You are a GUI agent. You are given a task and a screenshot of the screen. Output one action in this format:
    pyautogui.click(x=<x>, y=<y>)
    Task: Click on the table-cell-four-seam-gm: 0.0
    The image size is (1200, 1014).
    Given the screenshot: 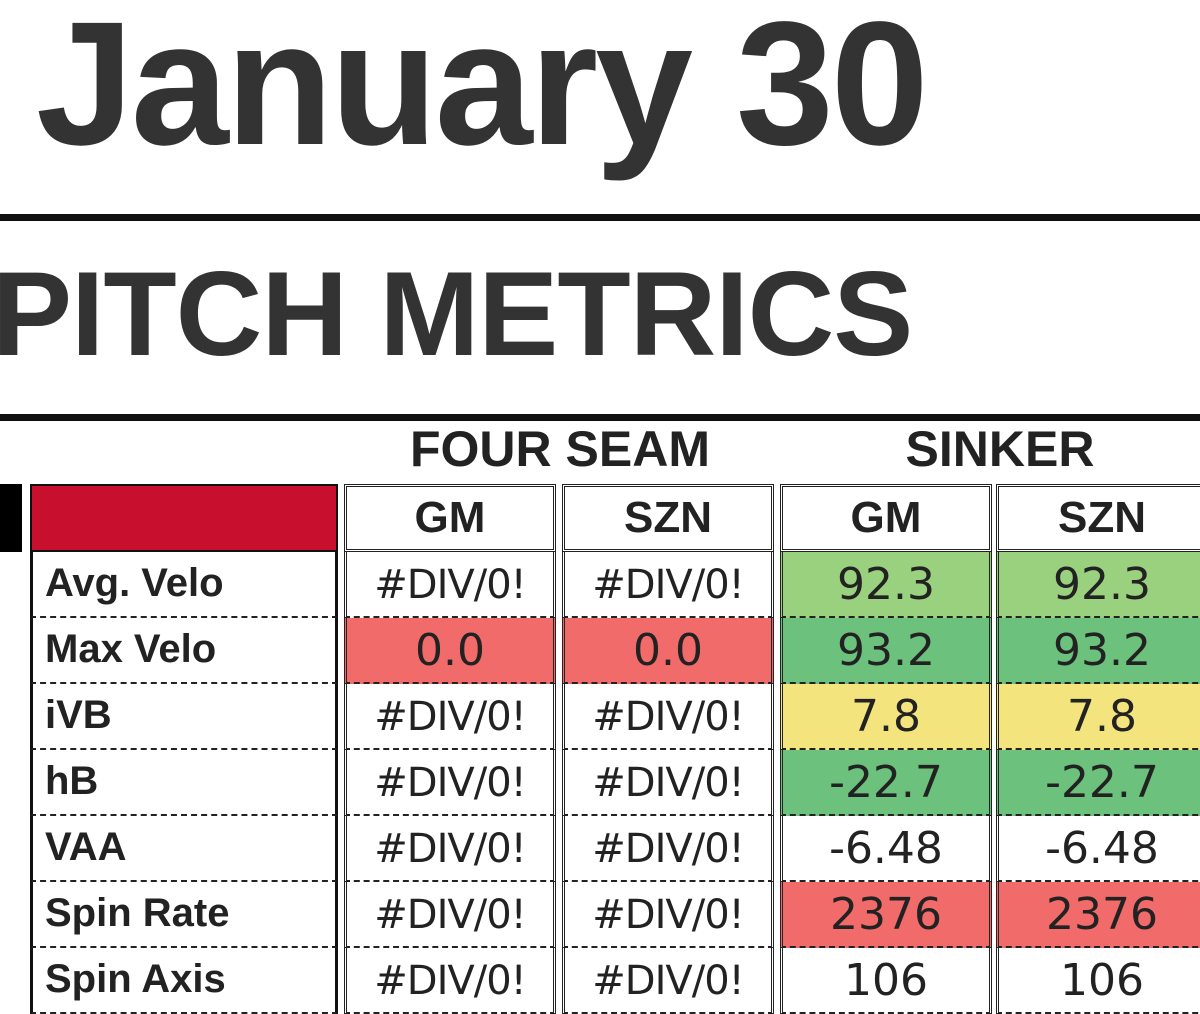 What is the action you would take?
    pyautogui.click(x=450, y=651)
    